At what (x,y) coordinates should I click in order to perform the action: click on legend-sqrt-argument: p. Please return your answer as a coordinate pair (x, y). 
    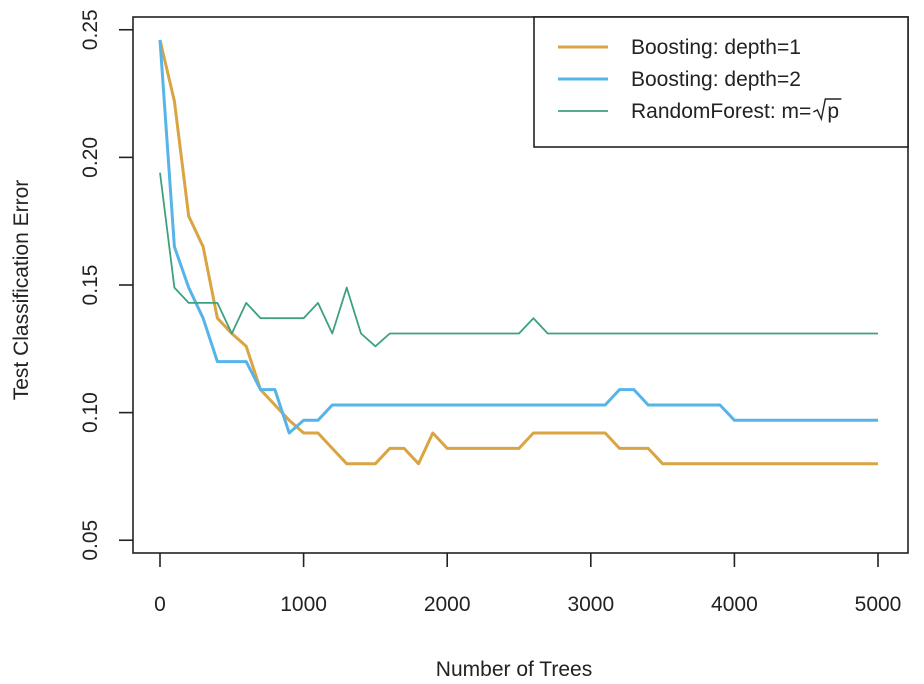
    Looking at the image, I should click on (833, 111).